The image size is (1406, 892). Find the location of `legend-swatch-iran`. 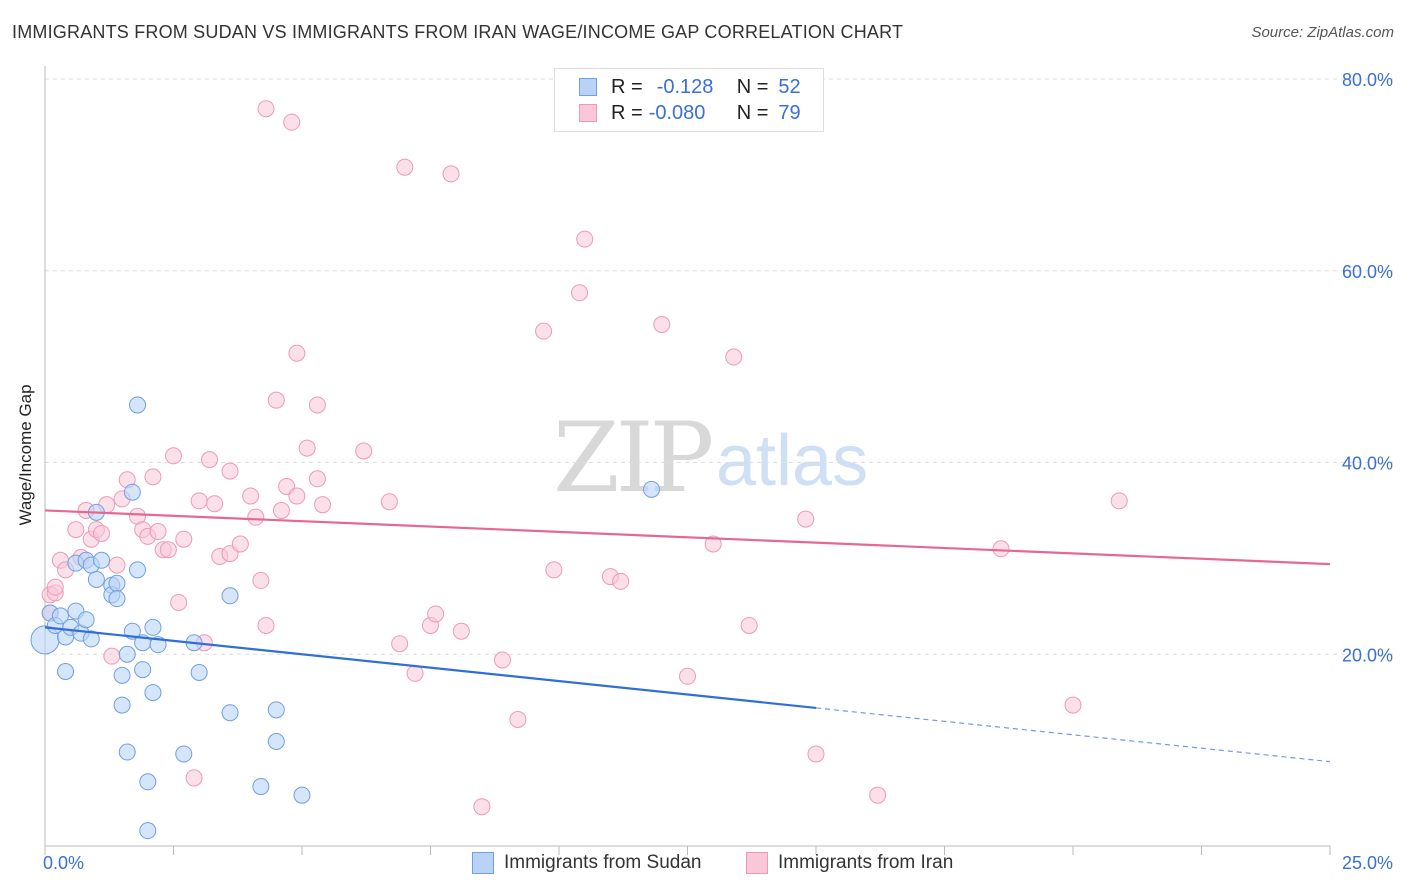

legend-swatch-iran is located at coordinates (588, 113).